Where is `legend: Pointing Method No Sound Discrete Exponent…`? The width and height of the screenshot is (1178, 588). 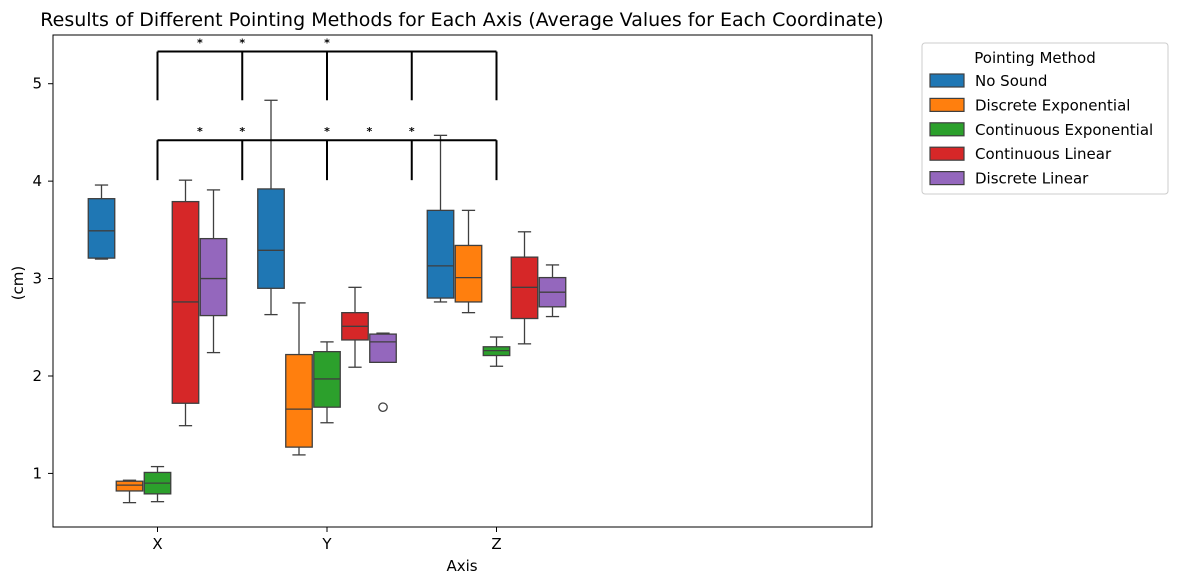
legend: Pointing Method No Sound Discrete Exponent… is located at coordinates (1045, 118).